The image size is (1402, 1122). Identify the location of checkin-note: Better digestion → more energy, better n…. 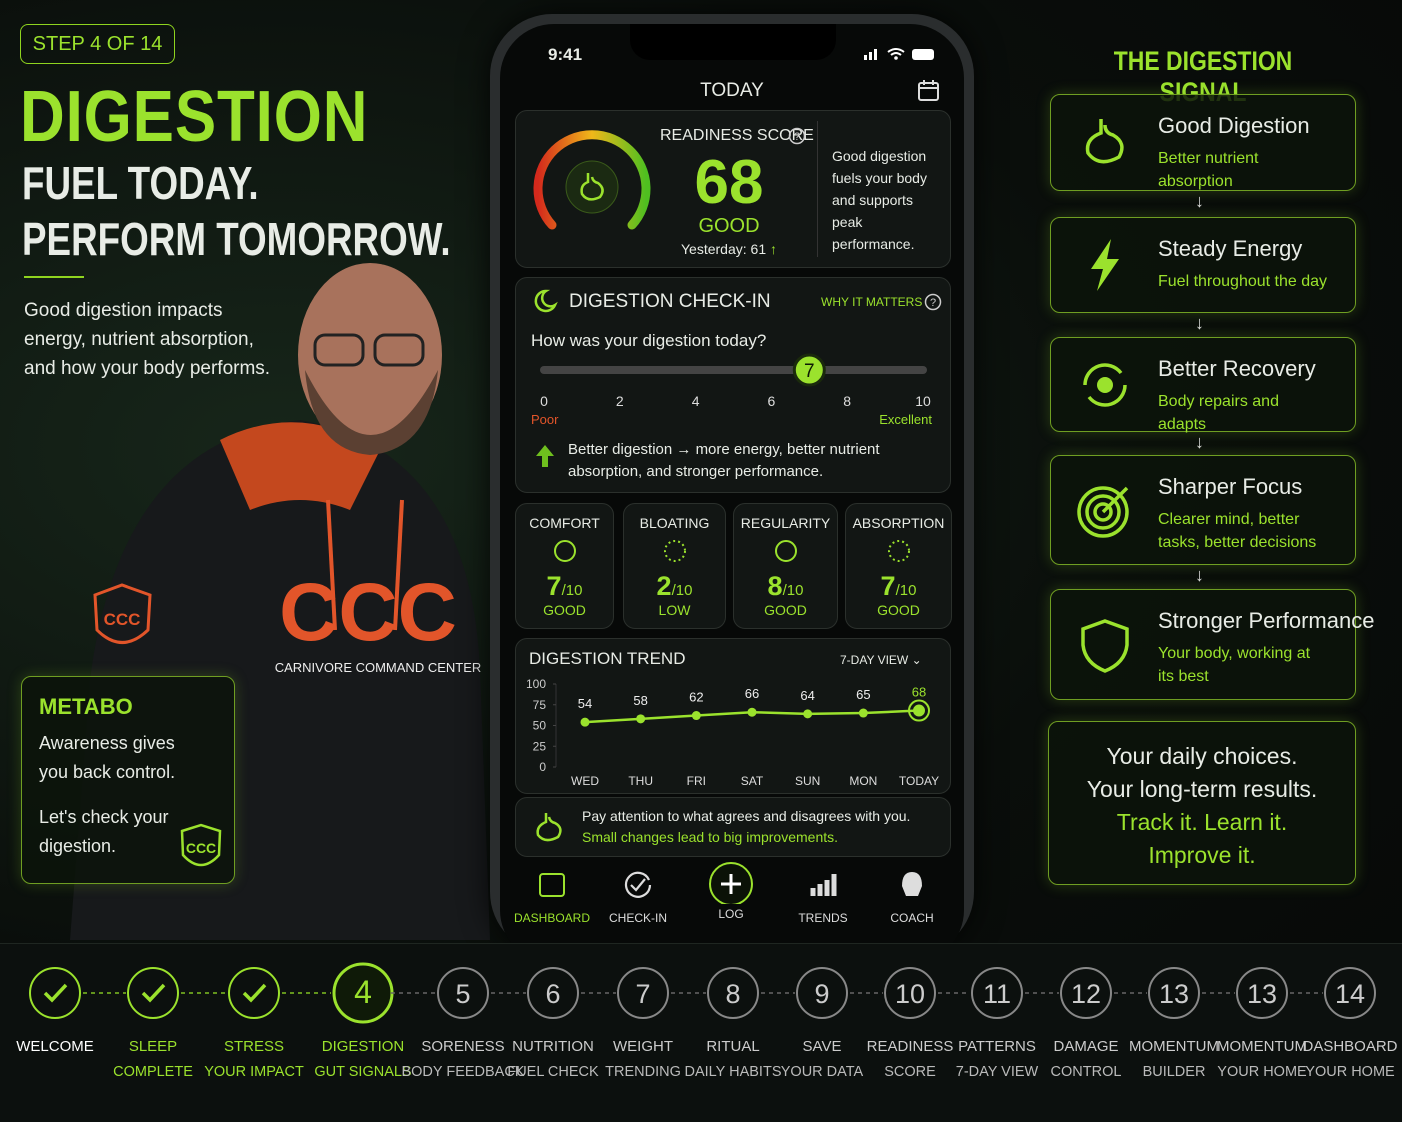
(724, 460).